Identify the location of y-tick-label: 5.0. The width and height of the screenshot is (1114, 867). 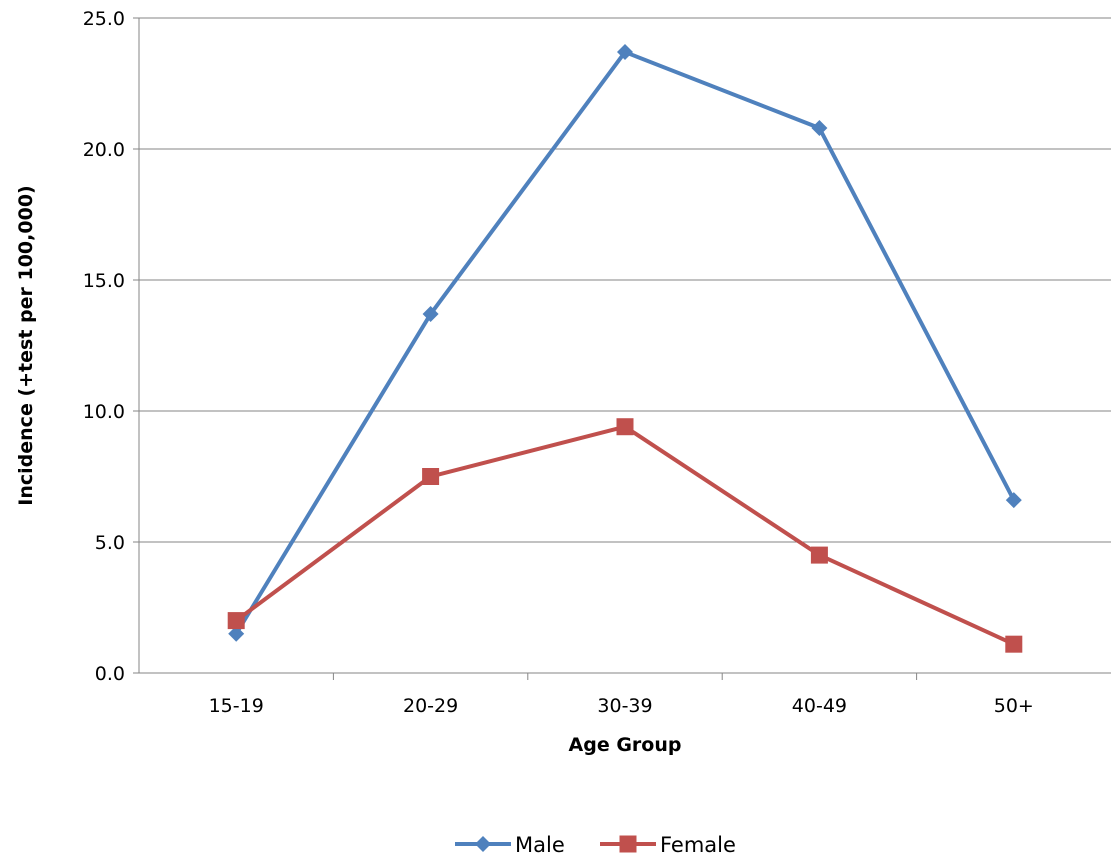
(110, 543).